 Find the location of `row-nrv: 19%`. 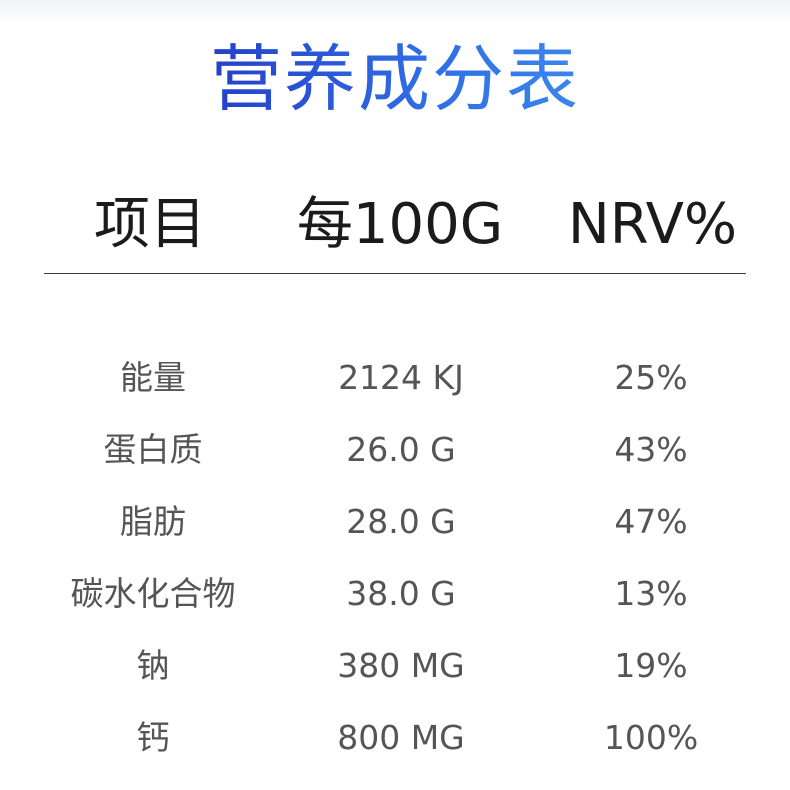

row-nrv: 19% is located at coordinates (651, 665).